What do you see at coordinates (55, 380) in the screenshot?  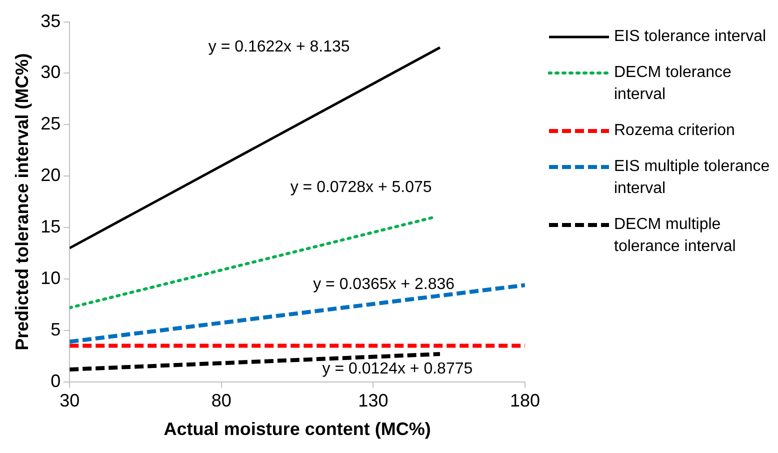 I see `y-tick-label: 0` at bounding box center [55, 380].